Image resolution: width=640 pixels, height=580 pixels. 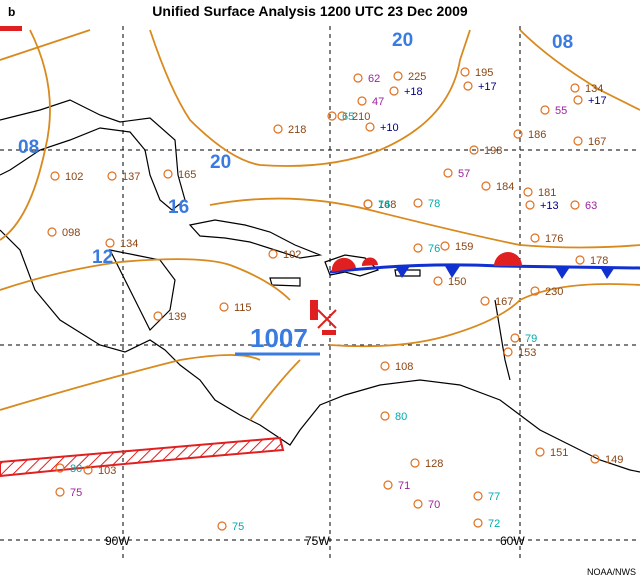 I want to click on yucatan, so click(x=142, y=290).